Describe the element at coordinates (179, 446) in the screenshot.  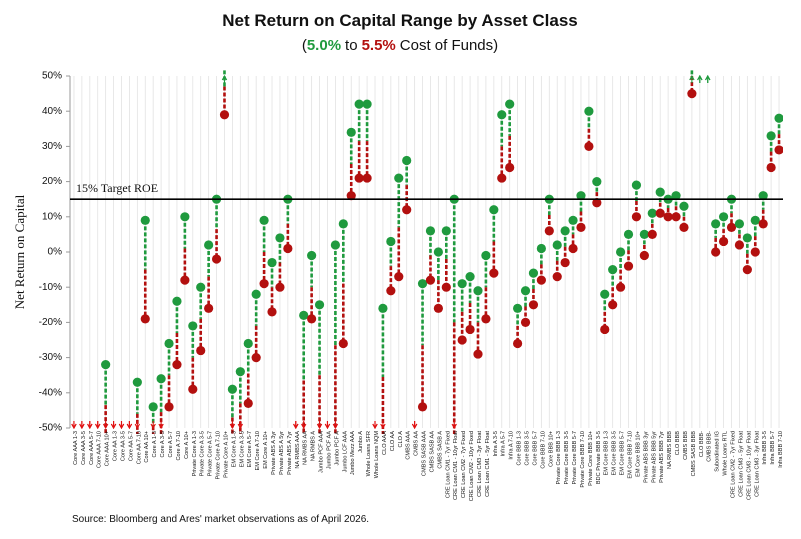
I see `x-tick-label: Core A 7-10` at that location.